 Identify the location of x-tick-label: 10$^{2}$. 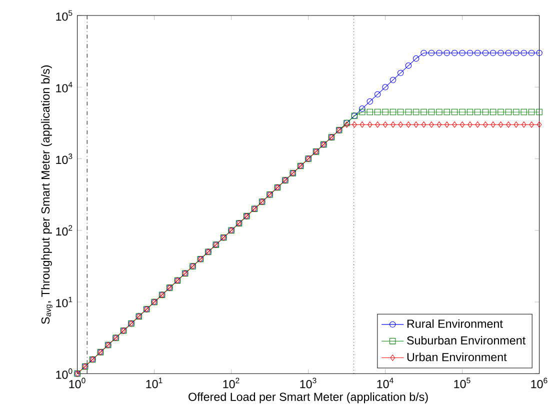
(231, 383).